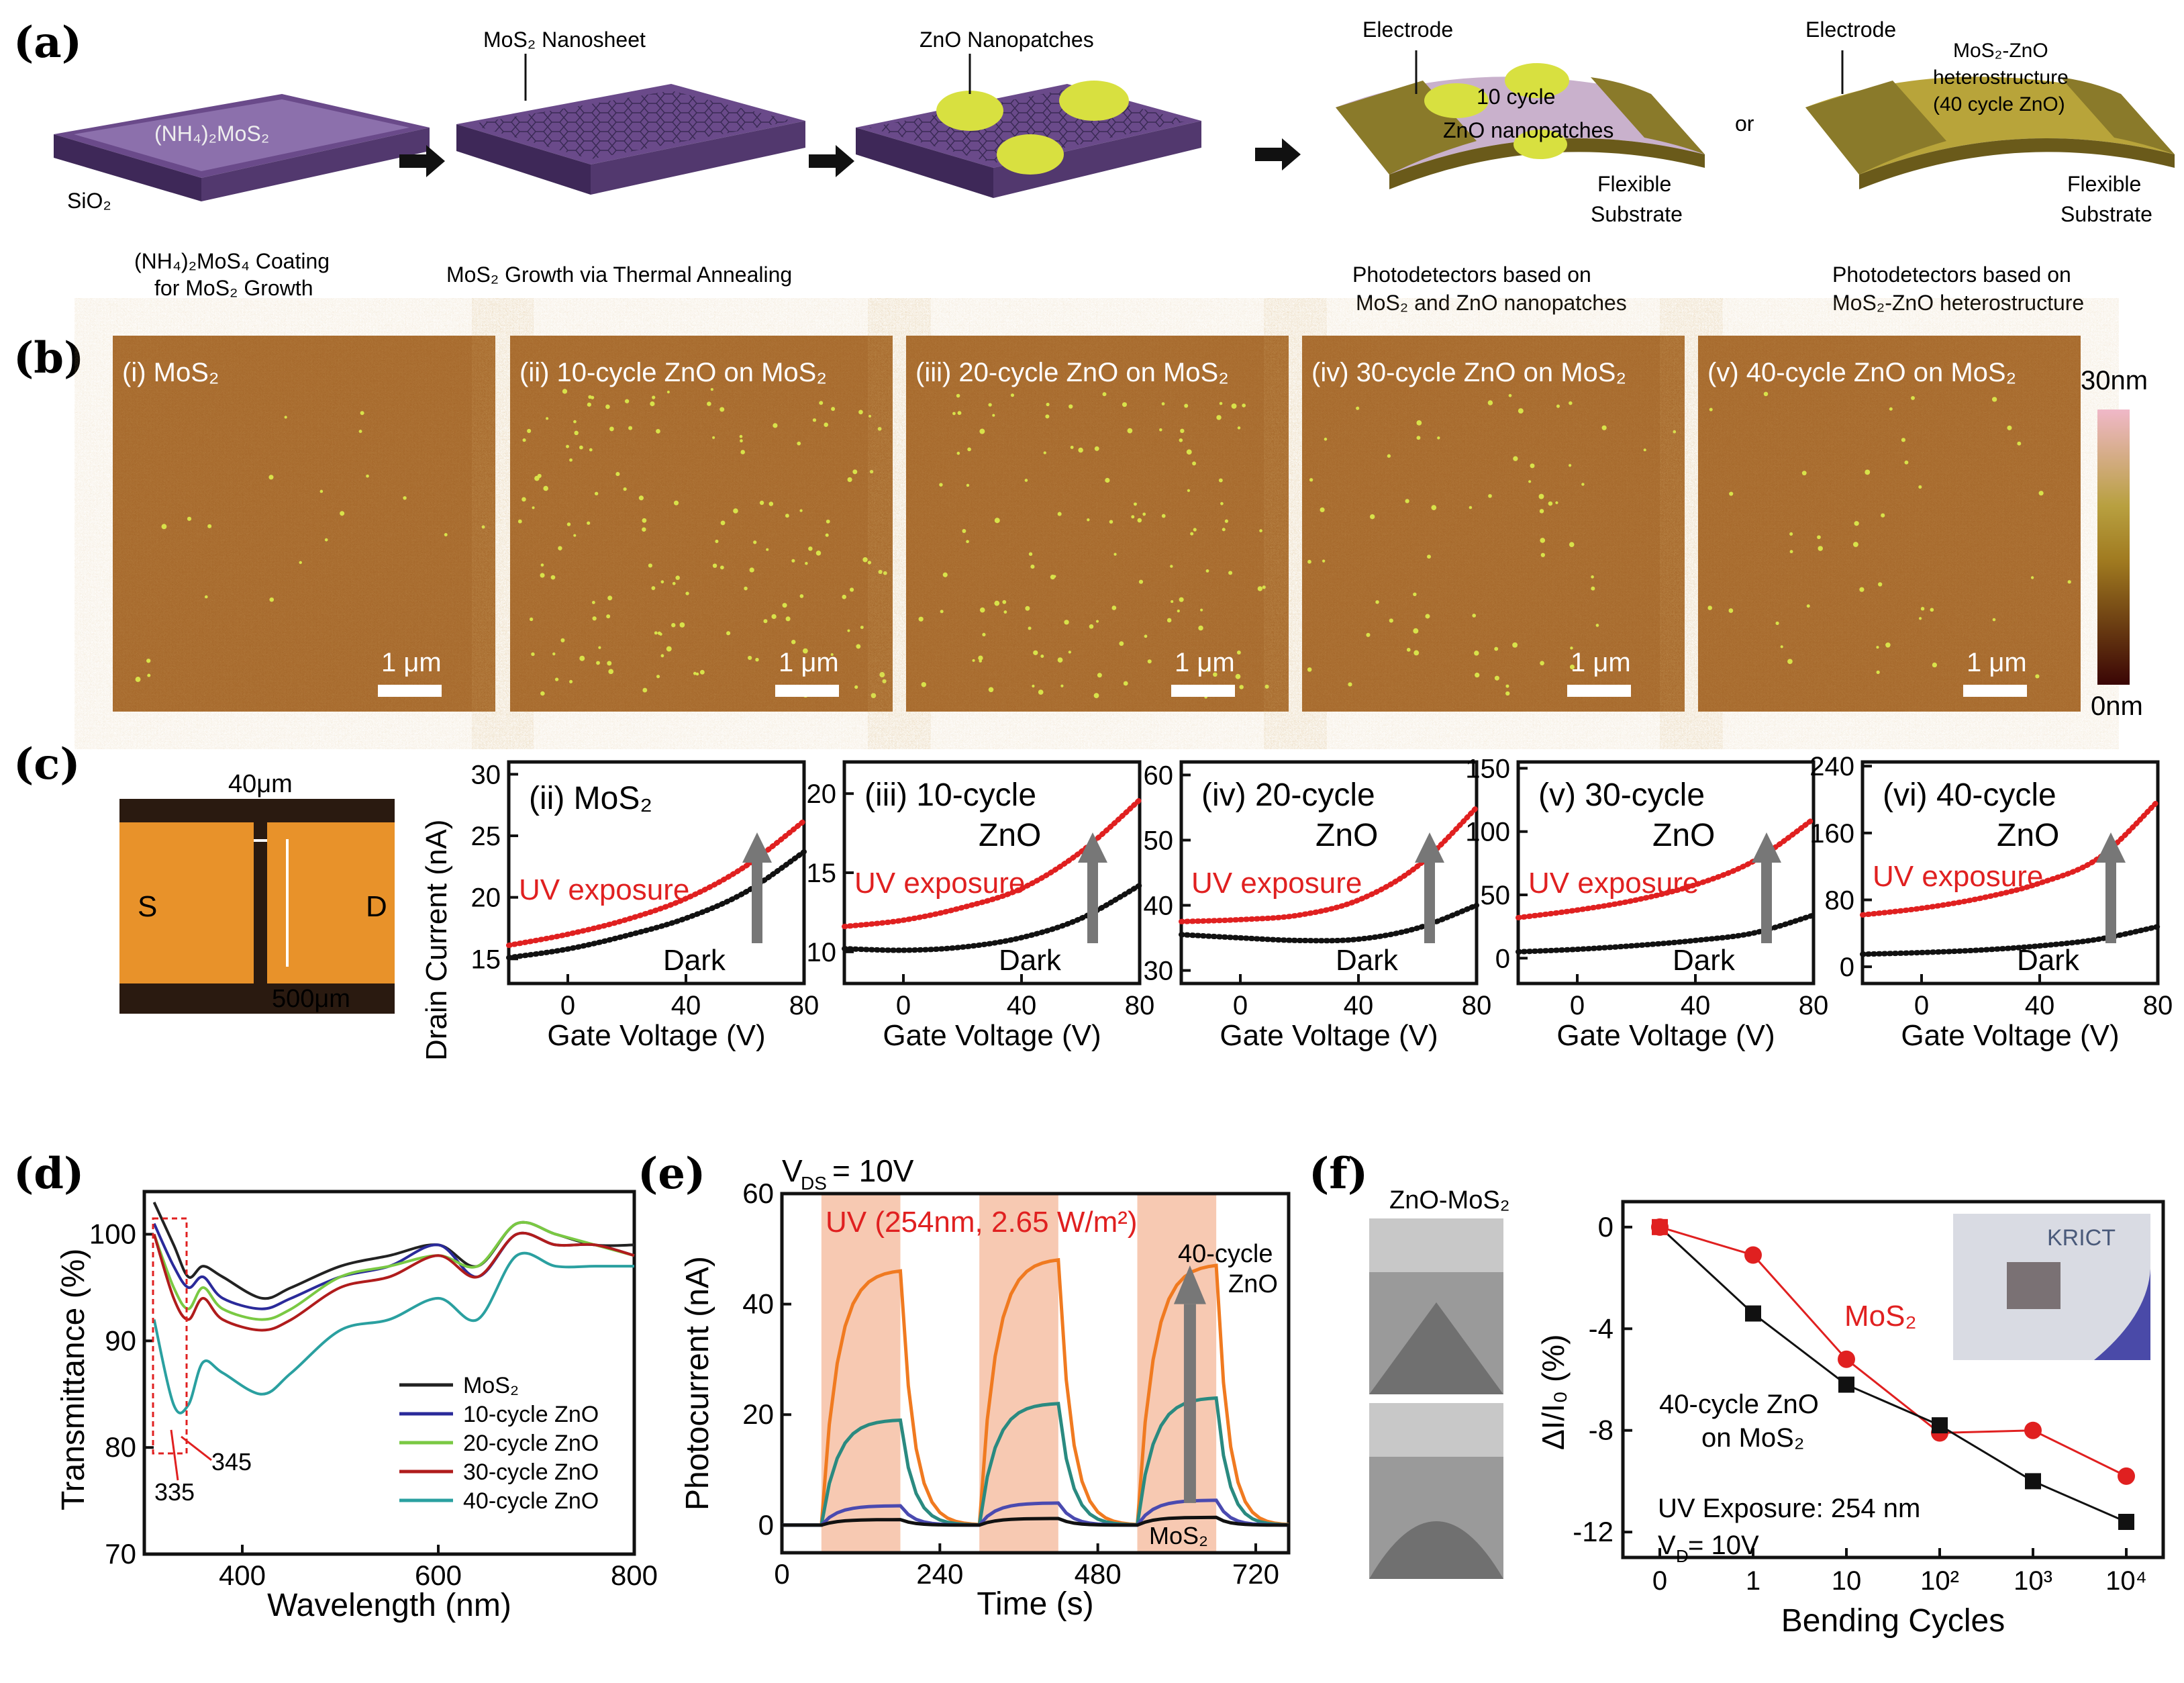  Describe the element at coordinates (1851, 30) in the screenshot. I see `label-electrode-2: Electrode` at that location.